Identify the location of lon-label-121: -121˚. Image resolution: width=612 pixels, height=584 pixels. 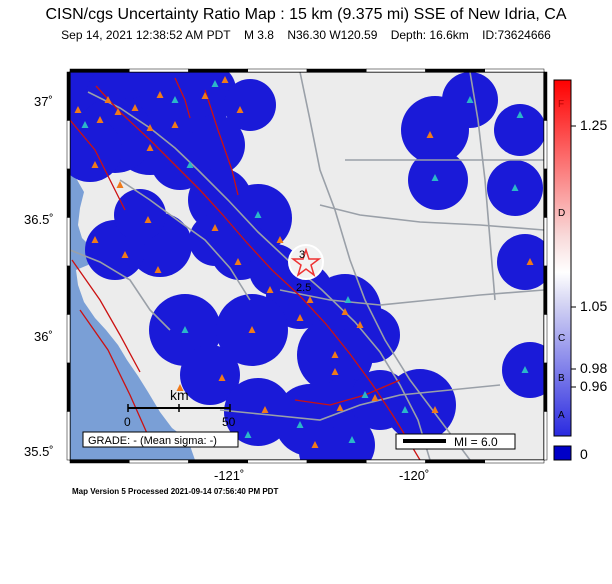
(229, 475).